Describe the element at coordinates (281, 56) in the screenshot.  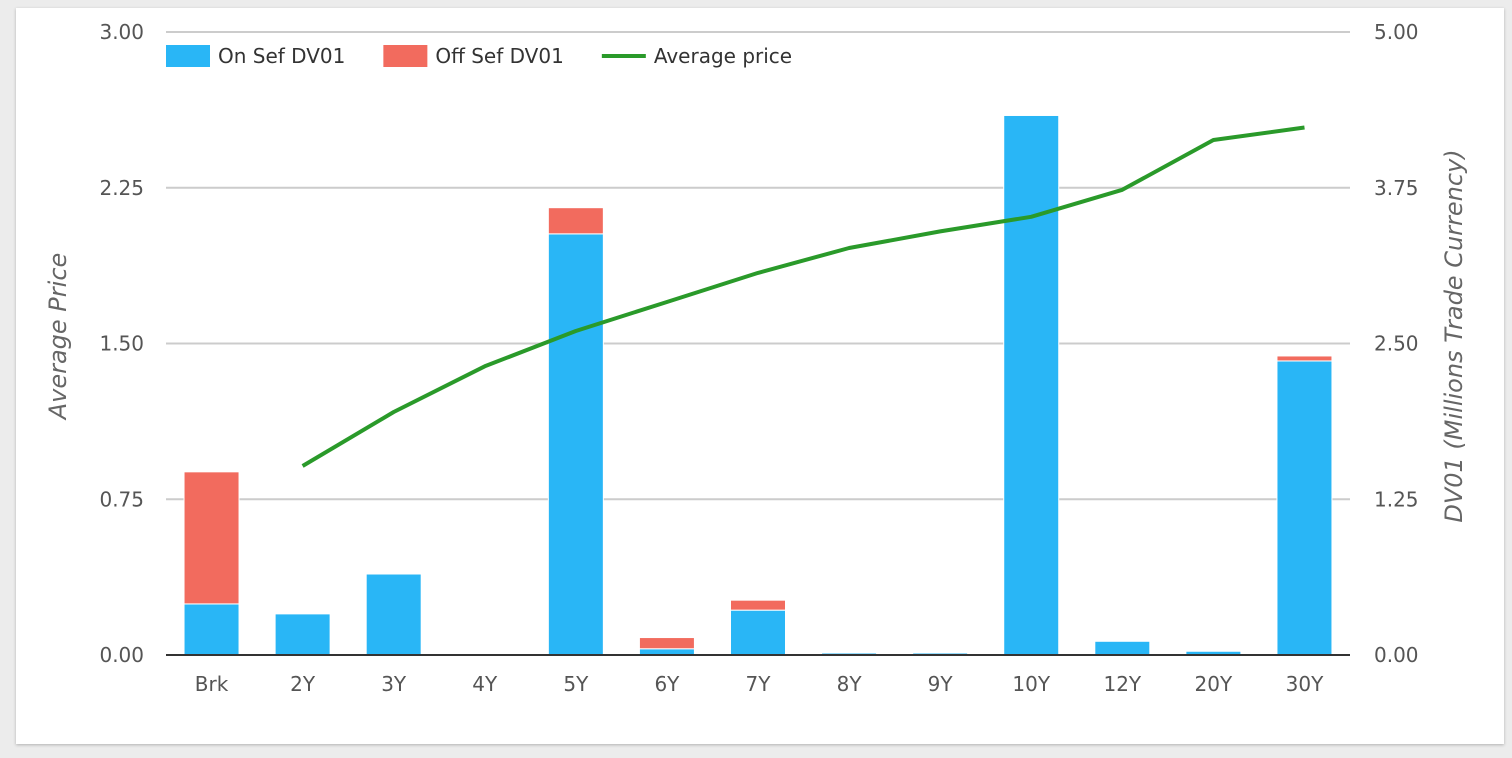
I see `legend-item-label: On Sef DV01` at that location.